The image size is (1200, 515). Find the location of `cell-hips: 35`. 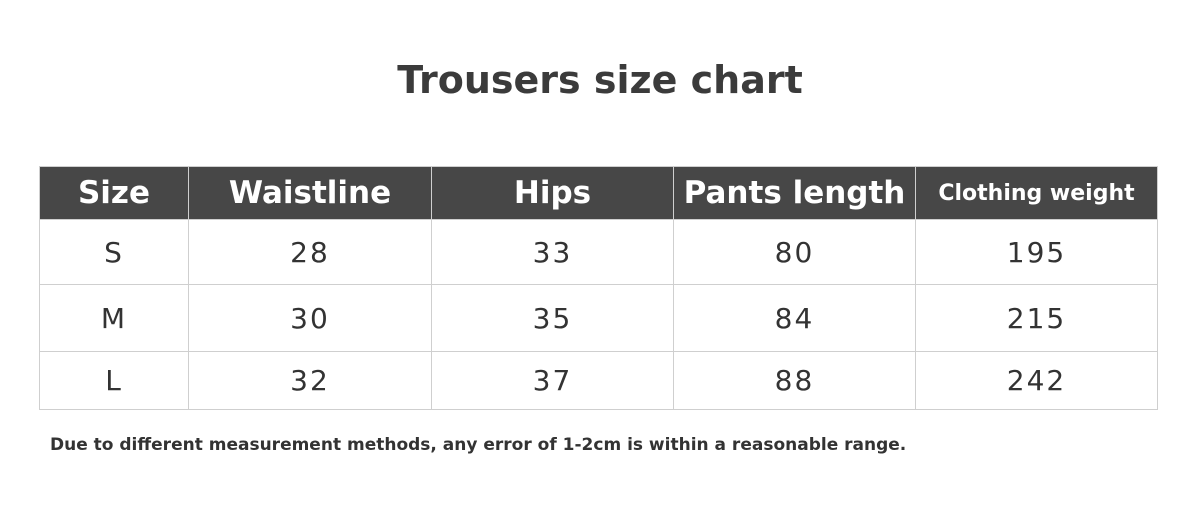

cell-hips: 35 is located at coordinates (552, 318).